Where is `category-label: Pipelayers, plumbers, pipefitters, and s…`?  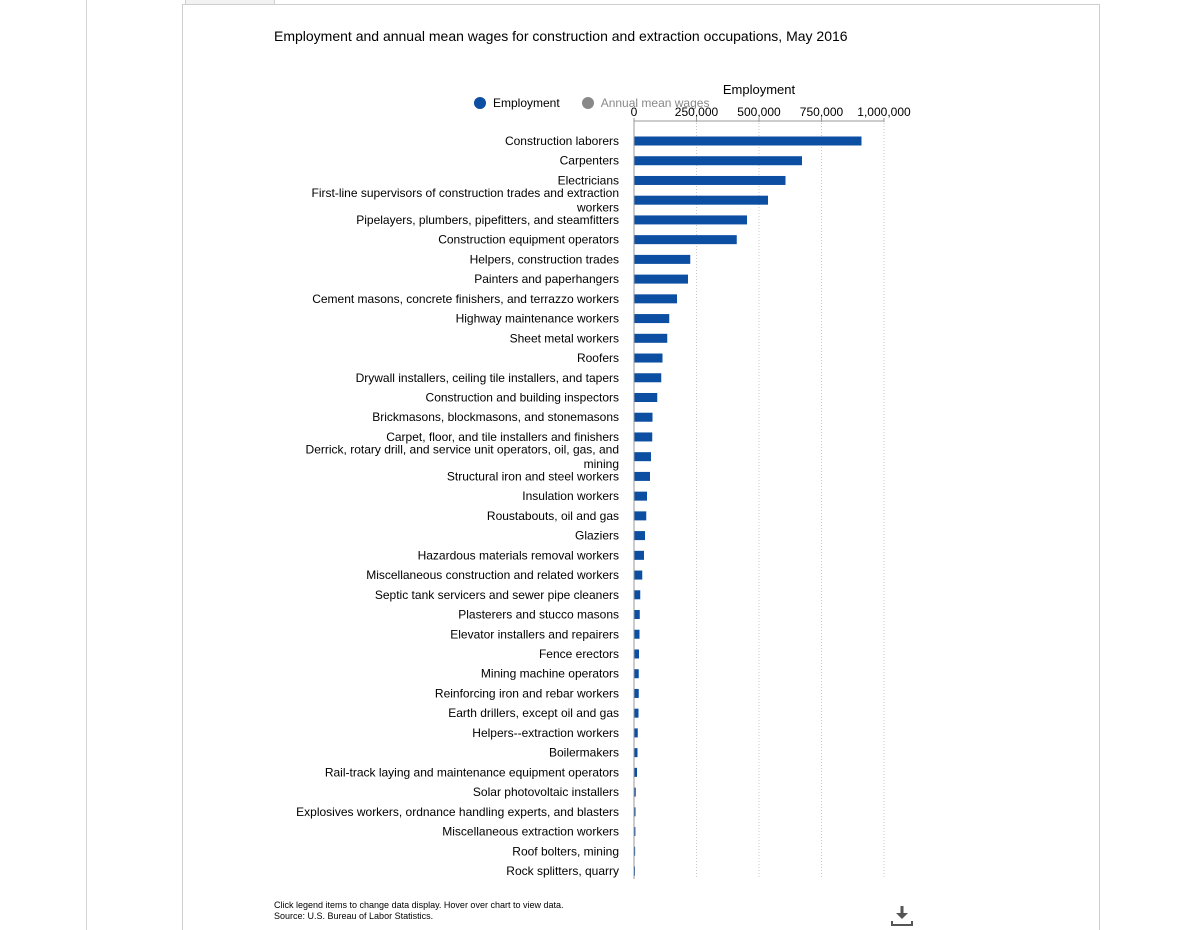
category-label: Pipelayers, plumbers, pipefitters, and s… is located at coordinates (487, 220).